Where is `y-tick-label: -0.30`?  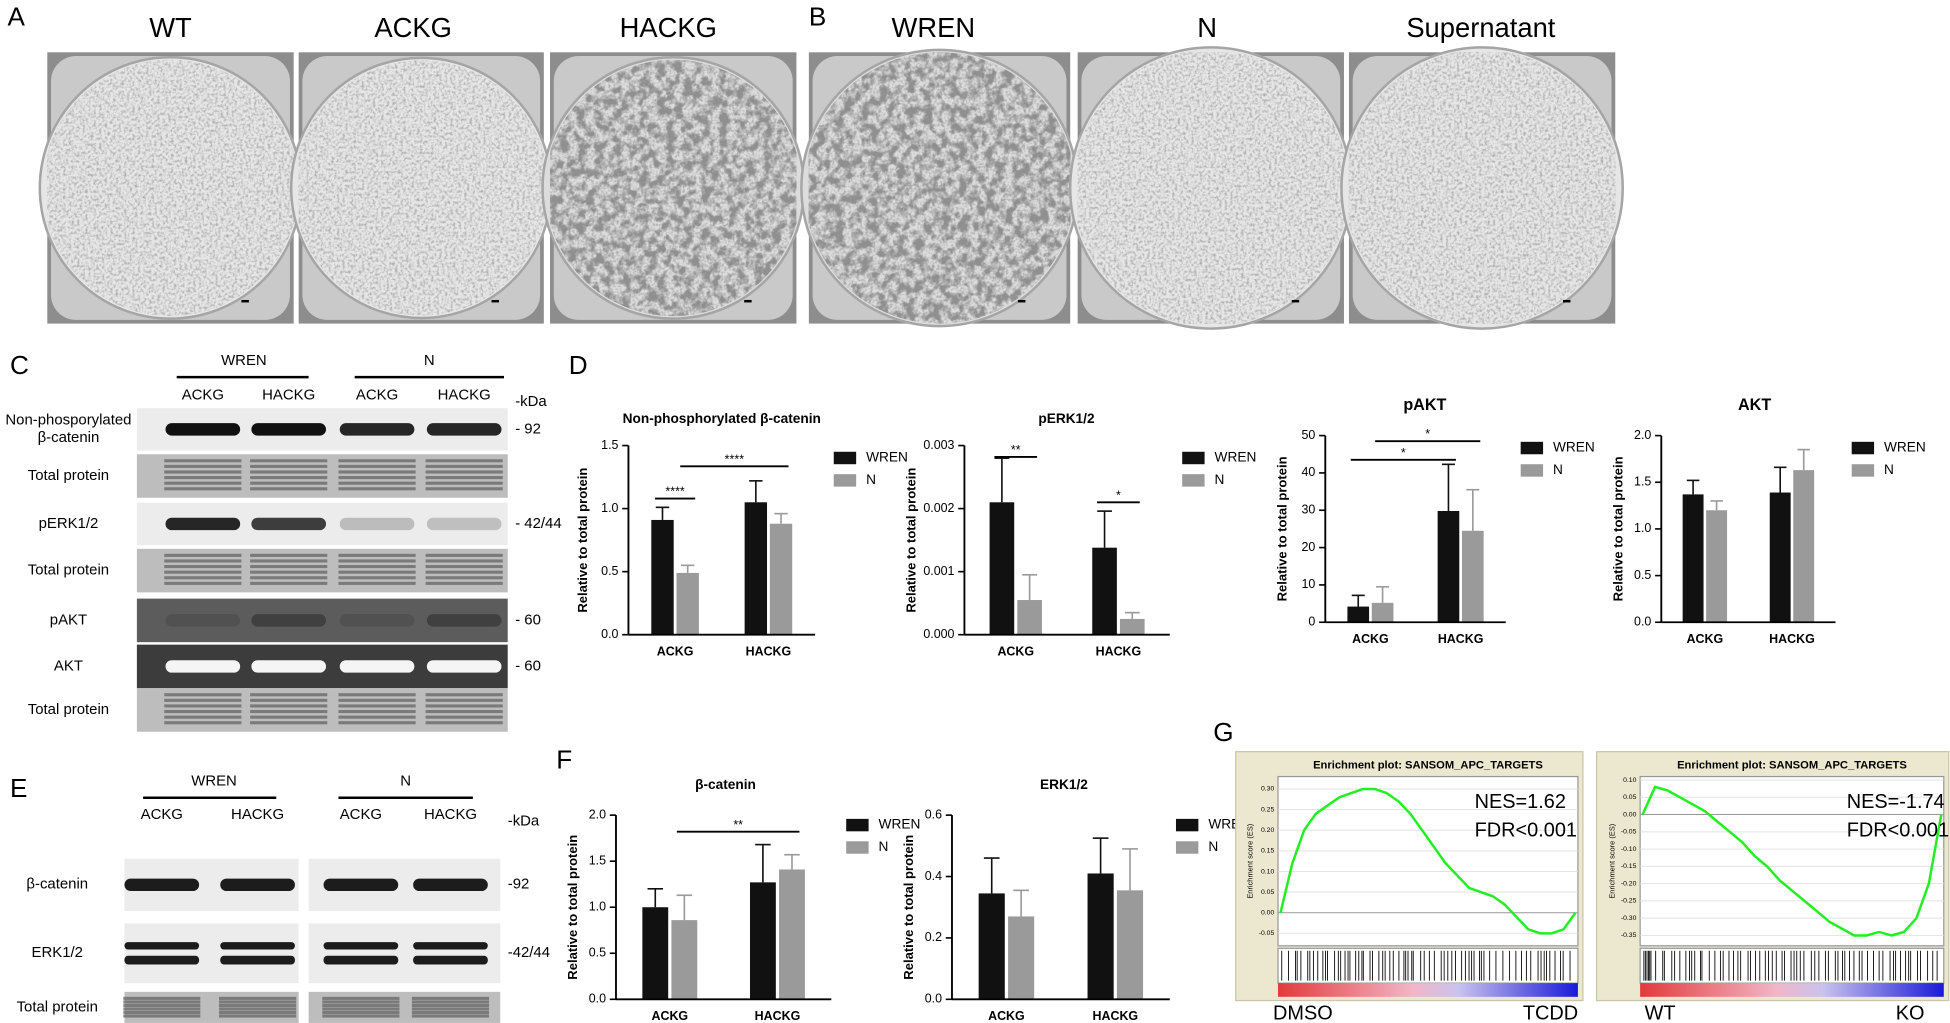
y-tick-label: -0.30 is located at coordinates (1629, 918).